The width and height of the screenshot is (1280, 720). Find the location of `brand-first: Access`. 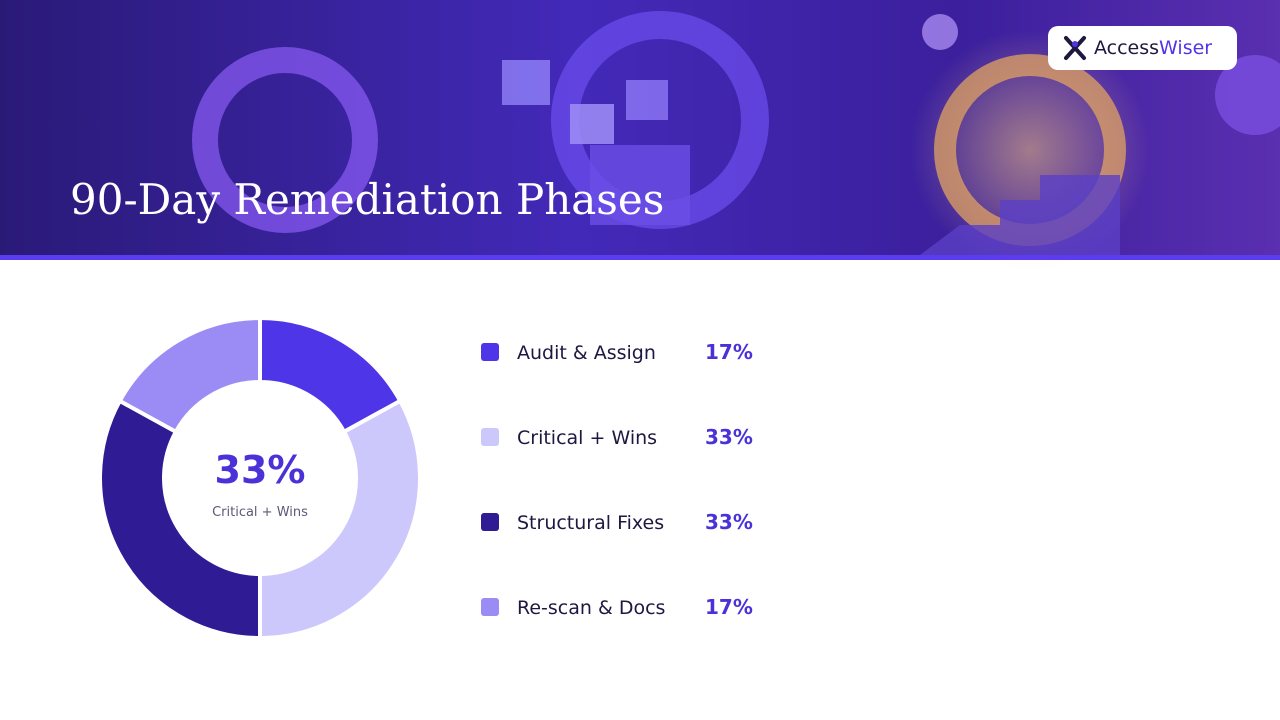

brand-first: Access is located at coordinates (1126, 48).